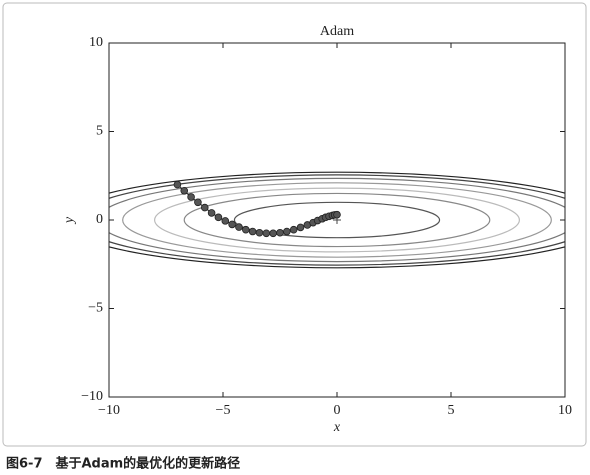 The height and width of the screenshot is (475, 590). What do you see at coordinates (69, 220) in the screenshot?
I see `y-axis-label: y` at bounding box center [69, 220].